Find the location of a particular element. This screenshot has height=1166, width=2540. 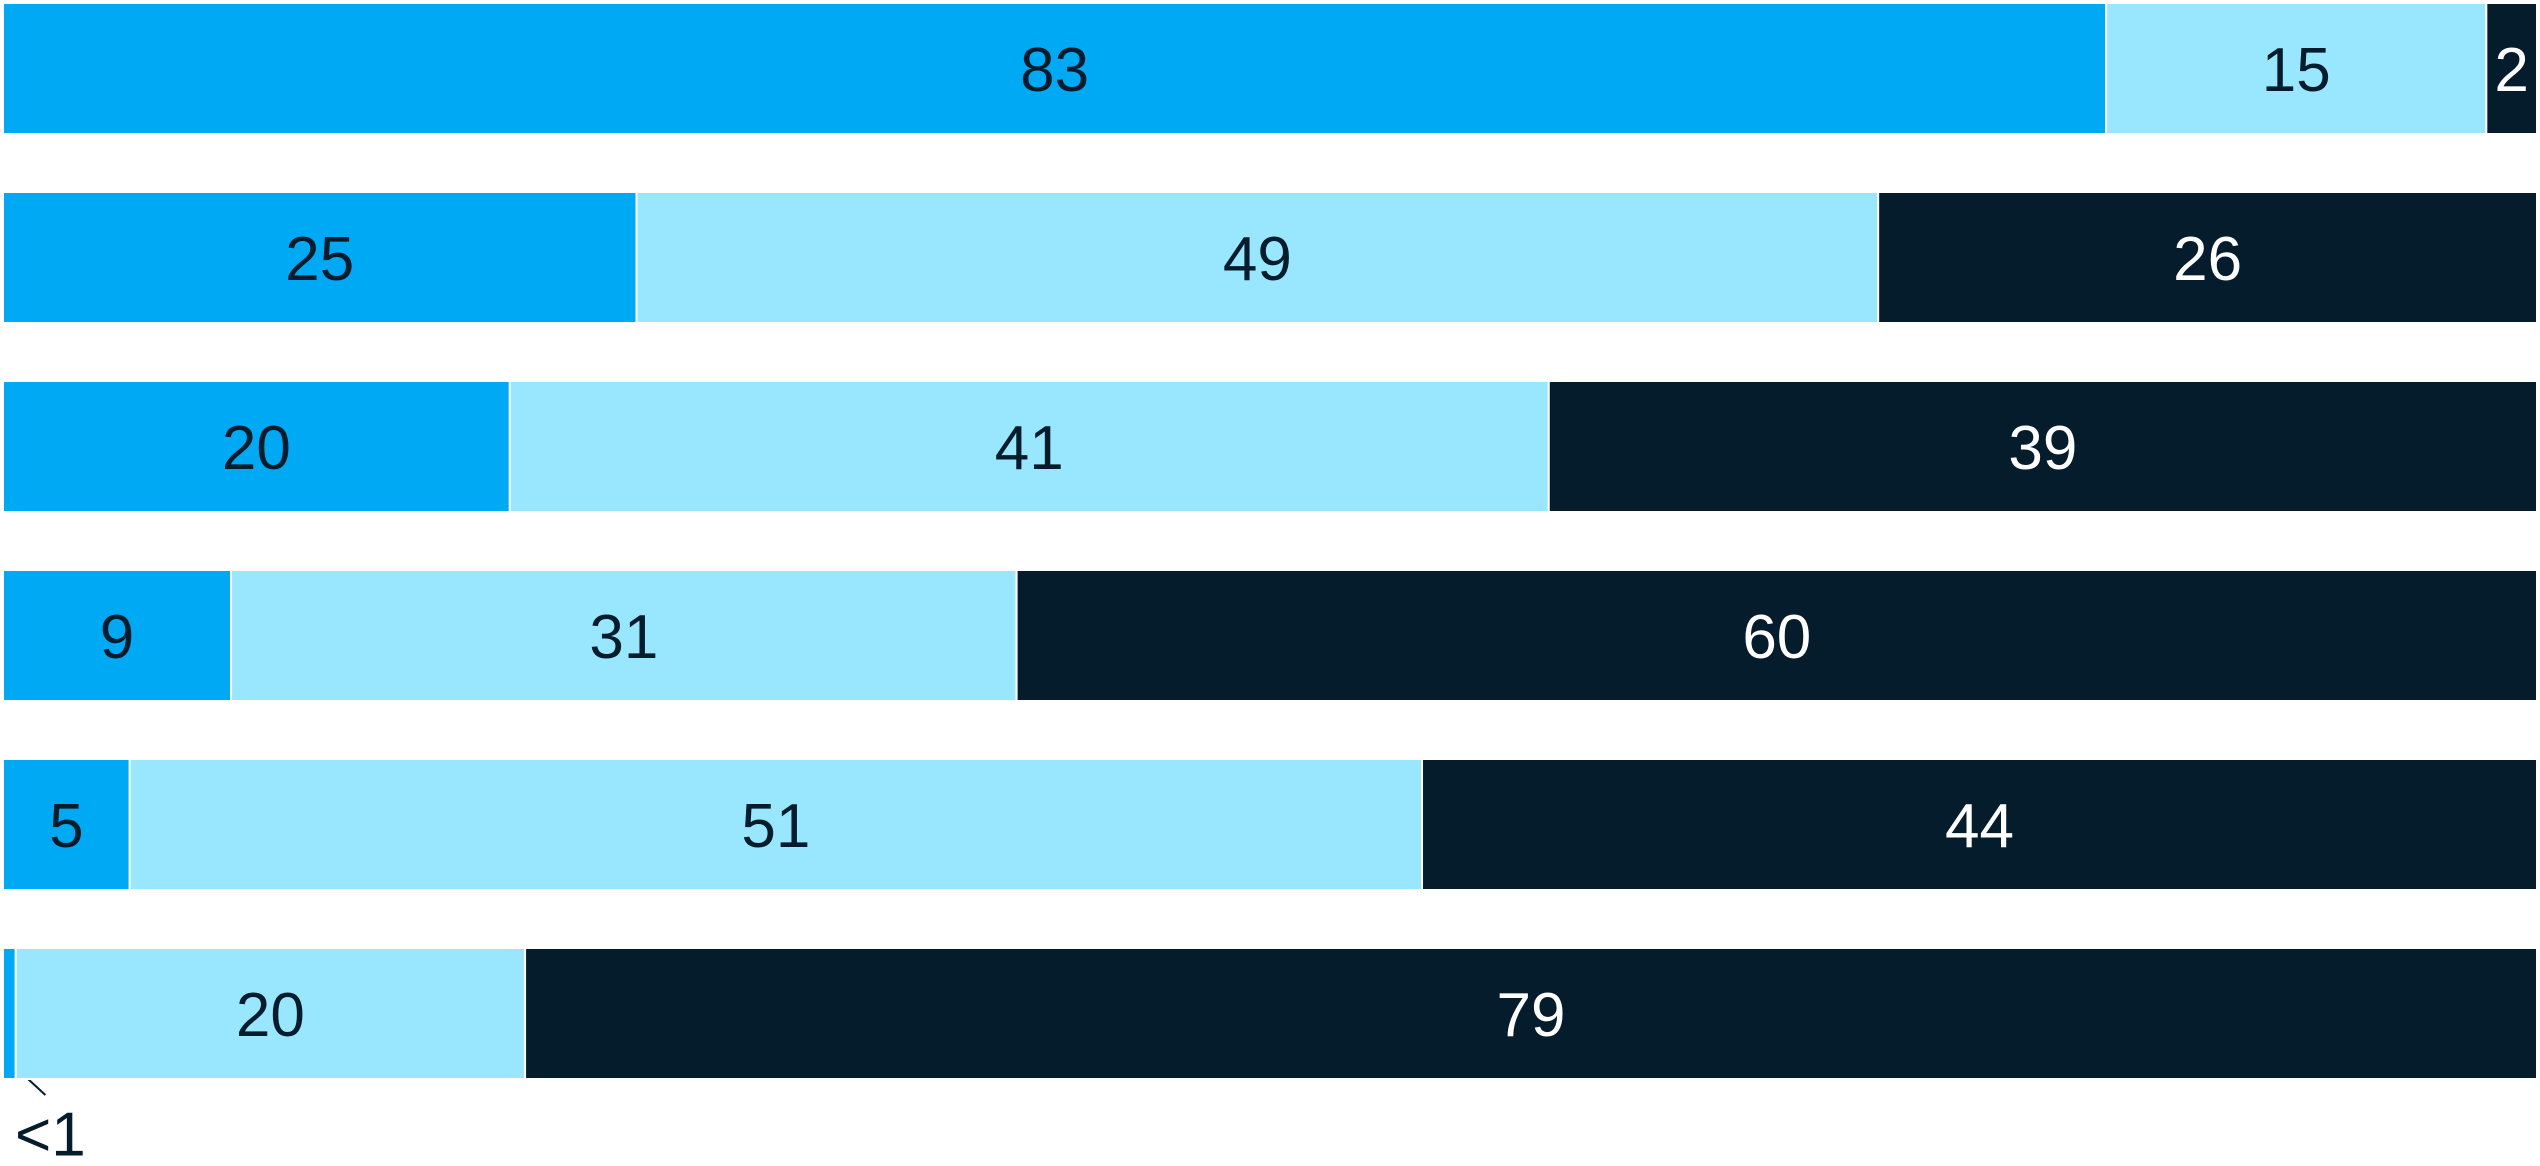

bar-row-3: 20 41 39 is located at coordinates (1270, 446).